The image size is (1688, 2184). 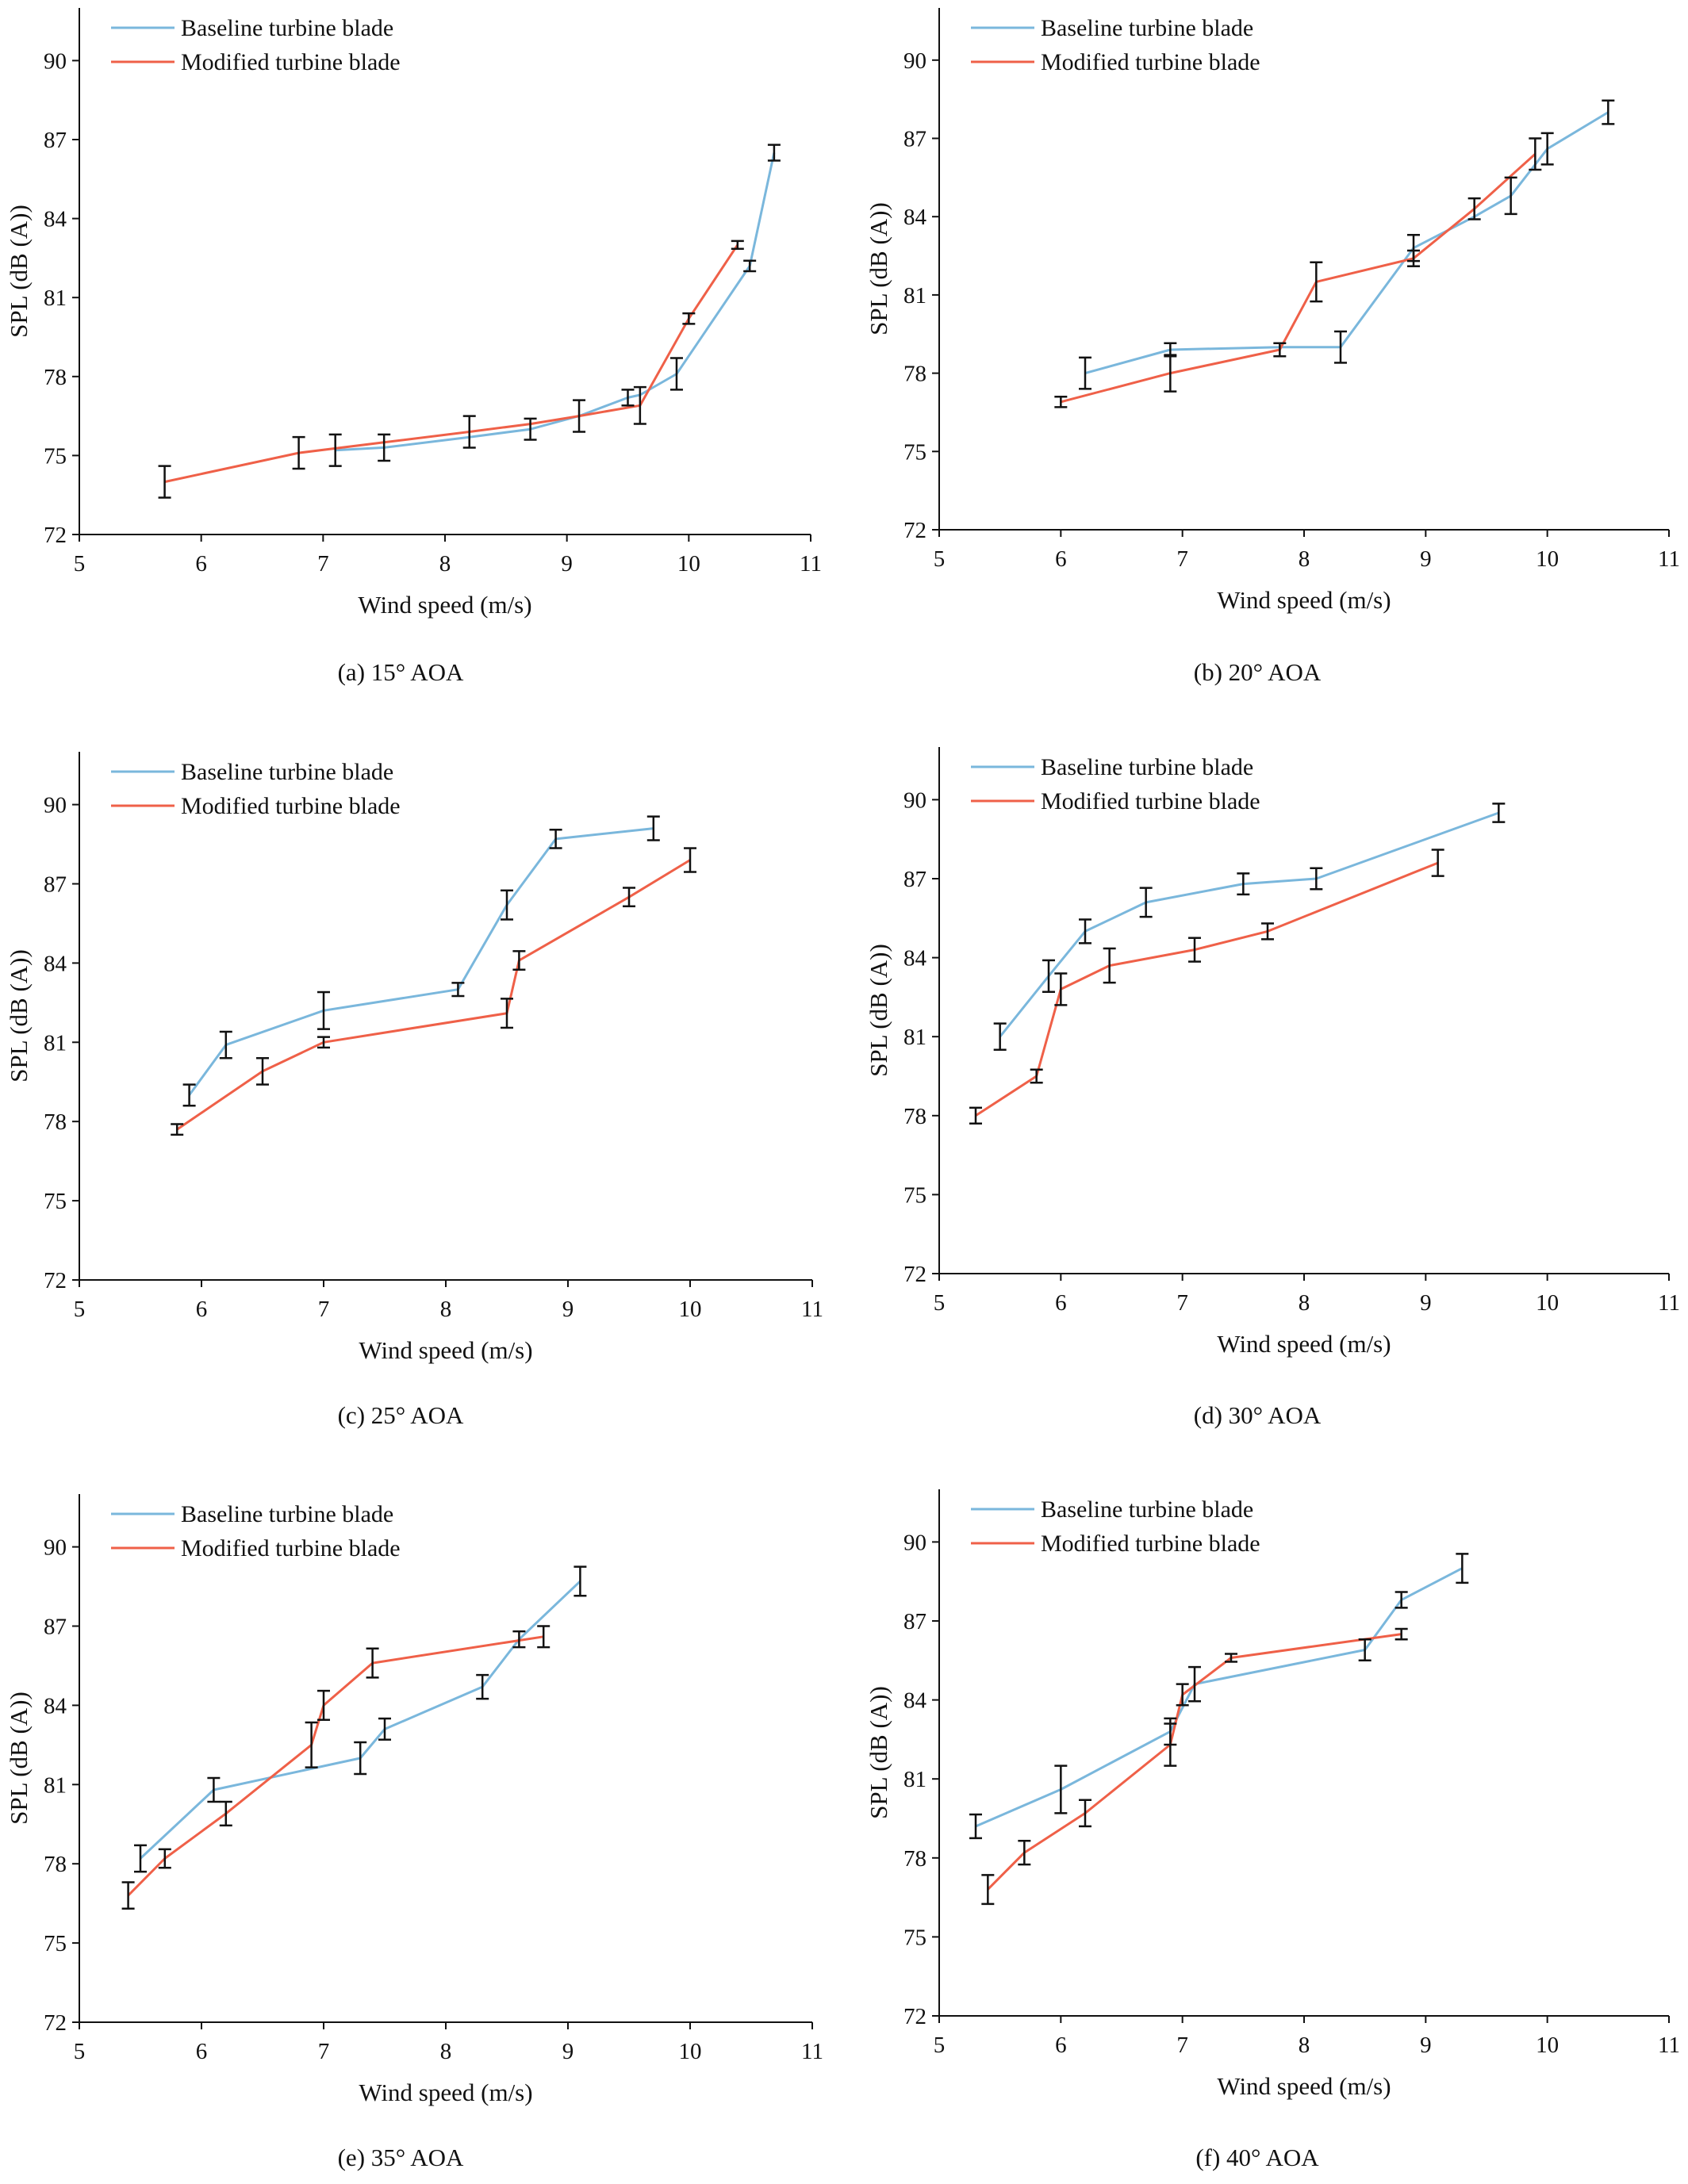 What do you see at coordinates (1258, 672) in the screenshot?
I see `panel-caption: (b) 20° AOA` at bounding box center [1258, 672].